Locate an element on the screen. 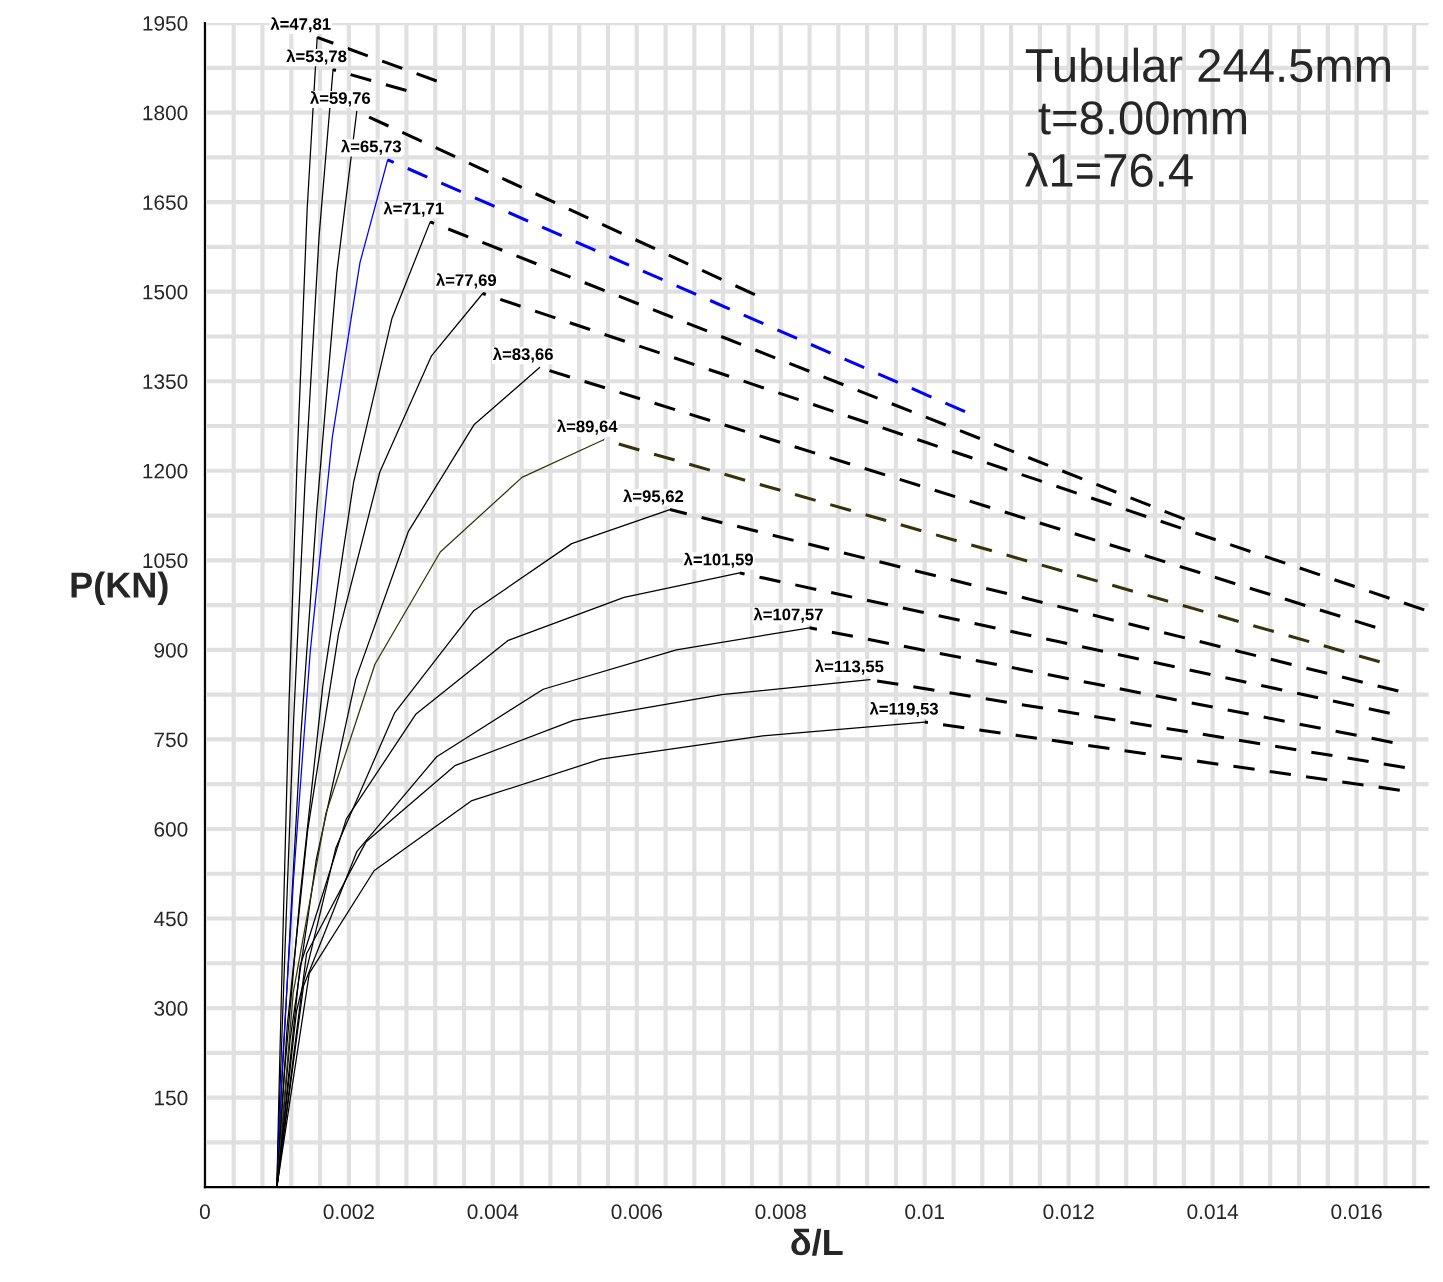 The width and height of the screenshot is (1443, 1282). y-tick-label: 750 is located at coordinates (171, 740).